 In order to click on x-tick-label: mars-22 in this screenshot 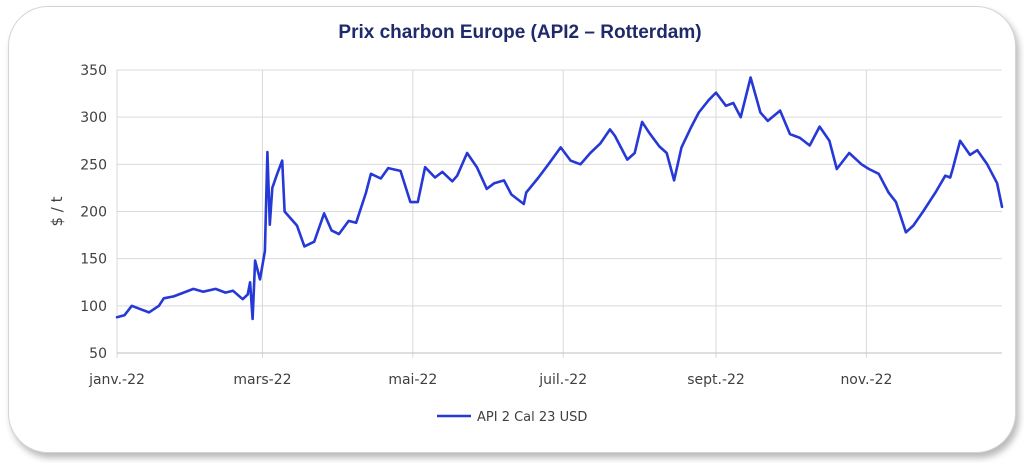, I will do `click(262, 380)`.